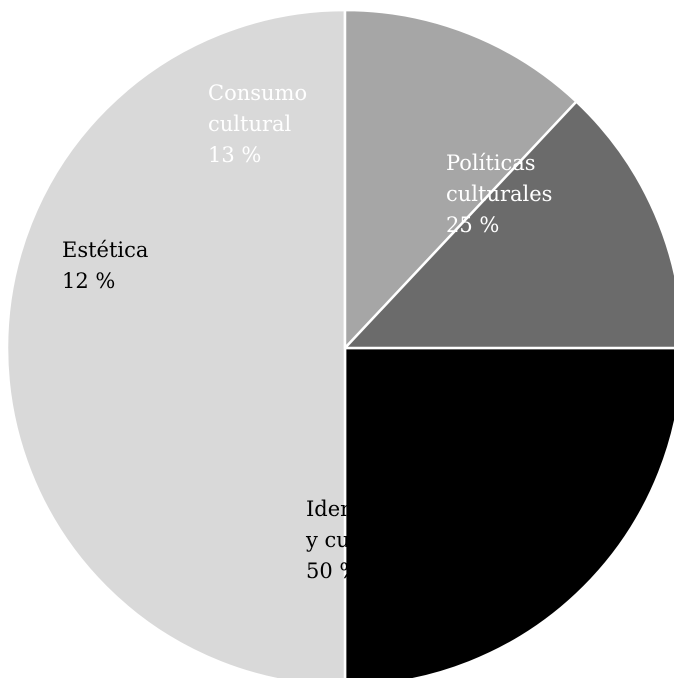  What do you see at coordinates (332, 571) in the screenshot?
I see `slice-percent-label: 50 %` at bounding box center [332, 571].